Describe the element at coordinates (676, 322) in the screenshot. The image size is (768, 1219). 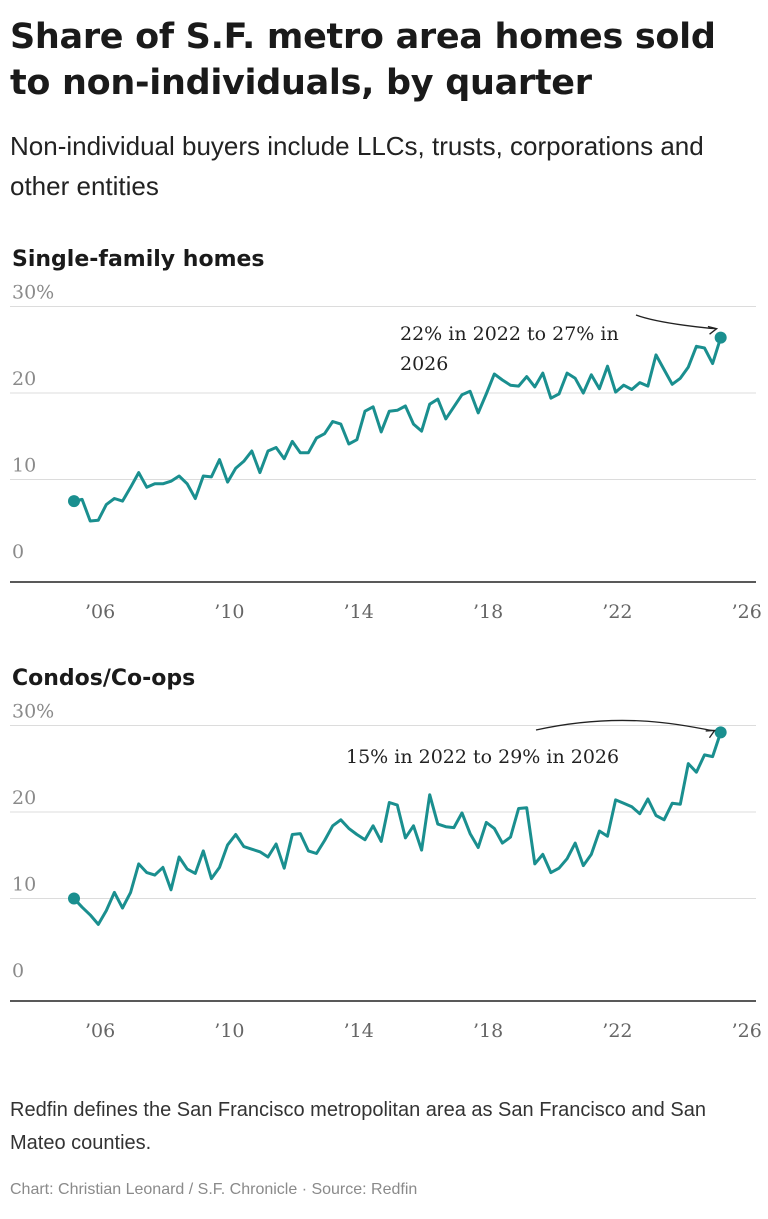
I see `annotation-arrow` at that location.